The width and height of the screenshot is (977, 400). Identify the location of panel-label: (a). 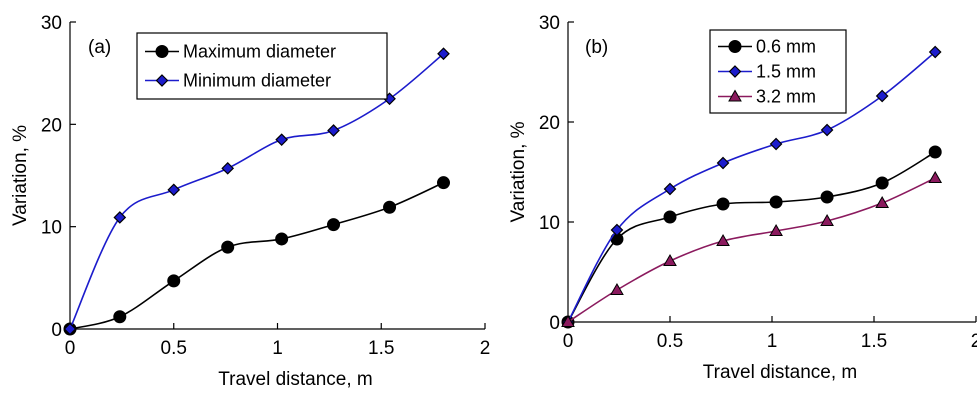
(99, 47).